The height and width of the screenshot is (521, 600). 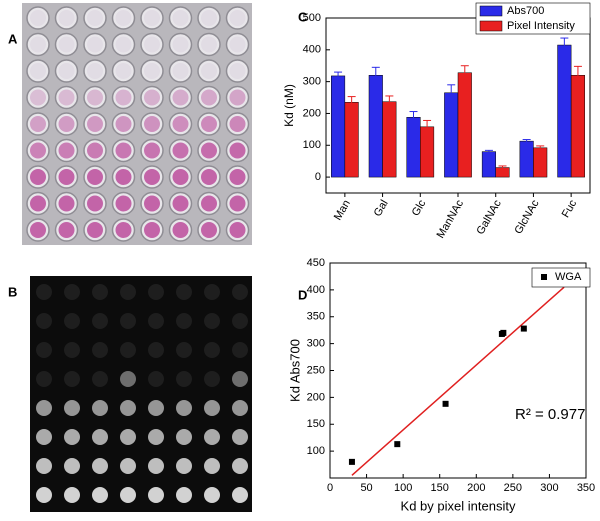 I want to click on panel-label: D, so click(x=302, y=294).